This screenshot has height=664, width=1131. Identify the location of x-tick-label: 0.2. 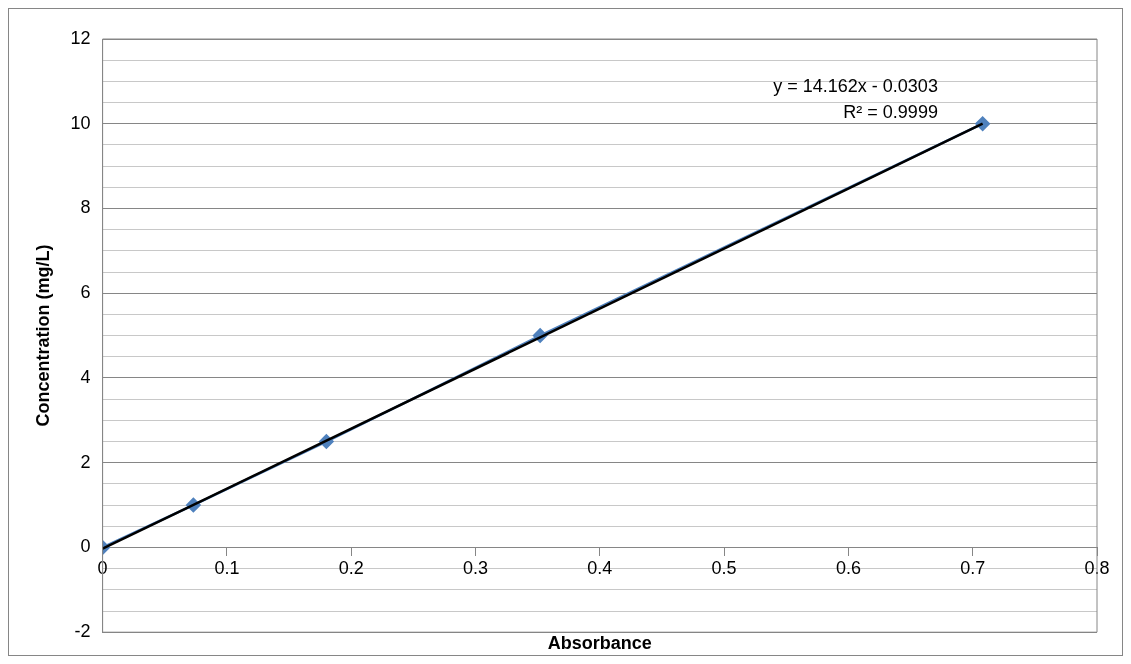
(351, 568).